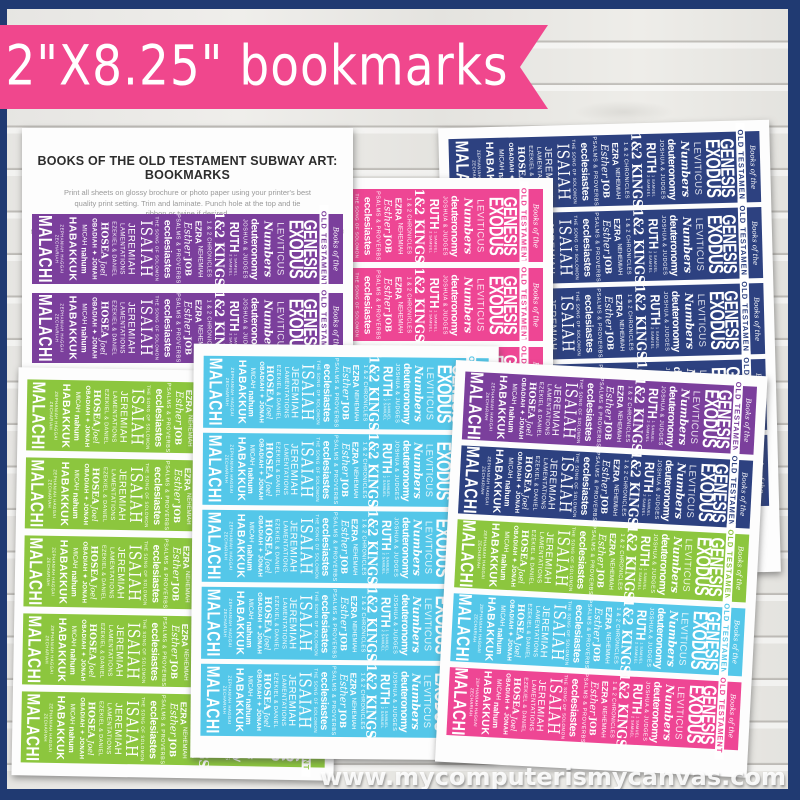 The width and height of the screenshot is (800, 800). I want to click on watermark-url: www.mycomputerismycanvas.com, so click(553, 777).